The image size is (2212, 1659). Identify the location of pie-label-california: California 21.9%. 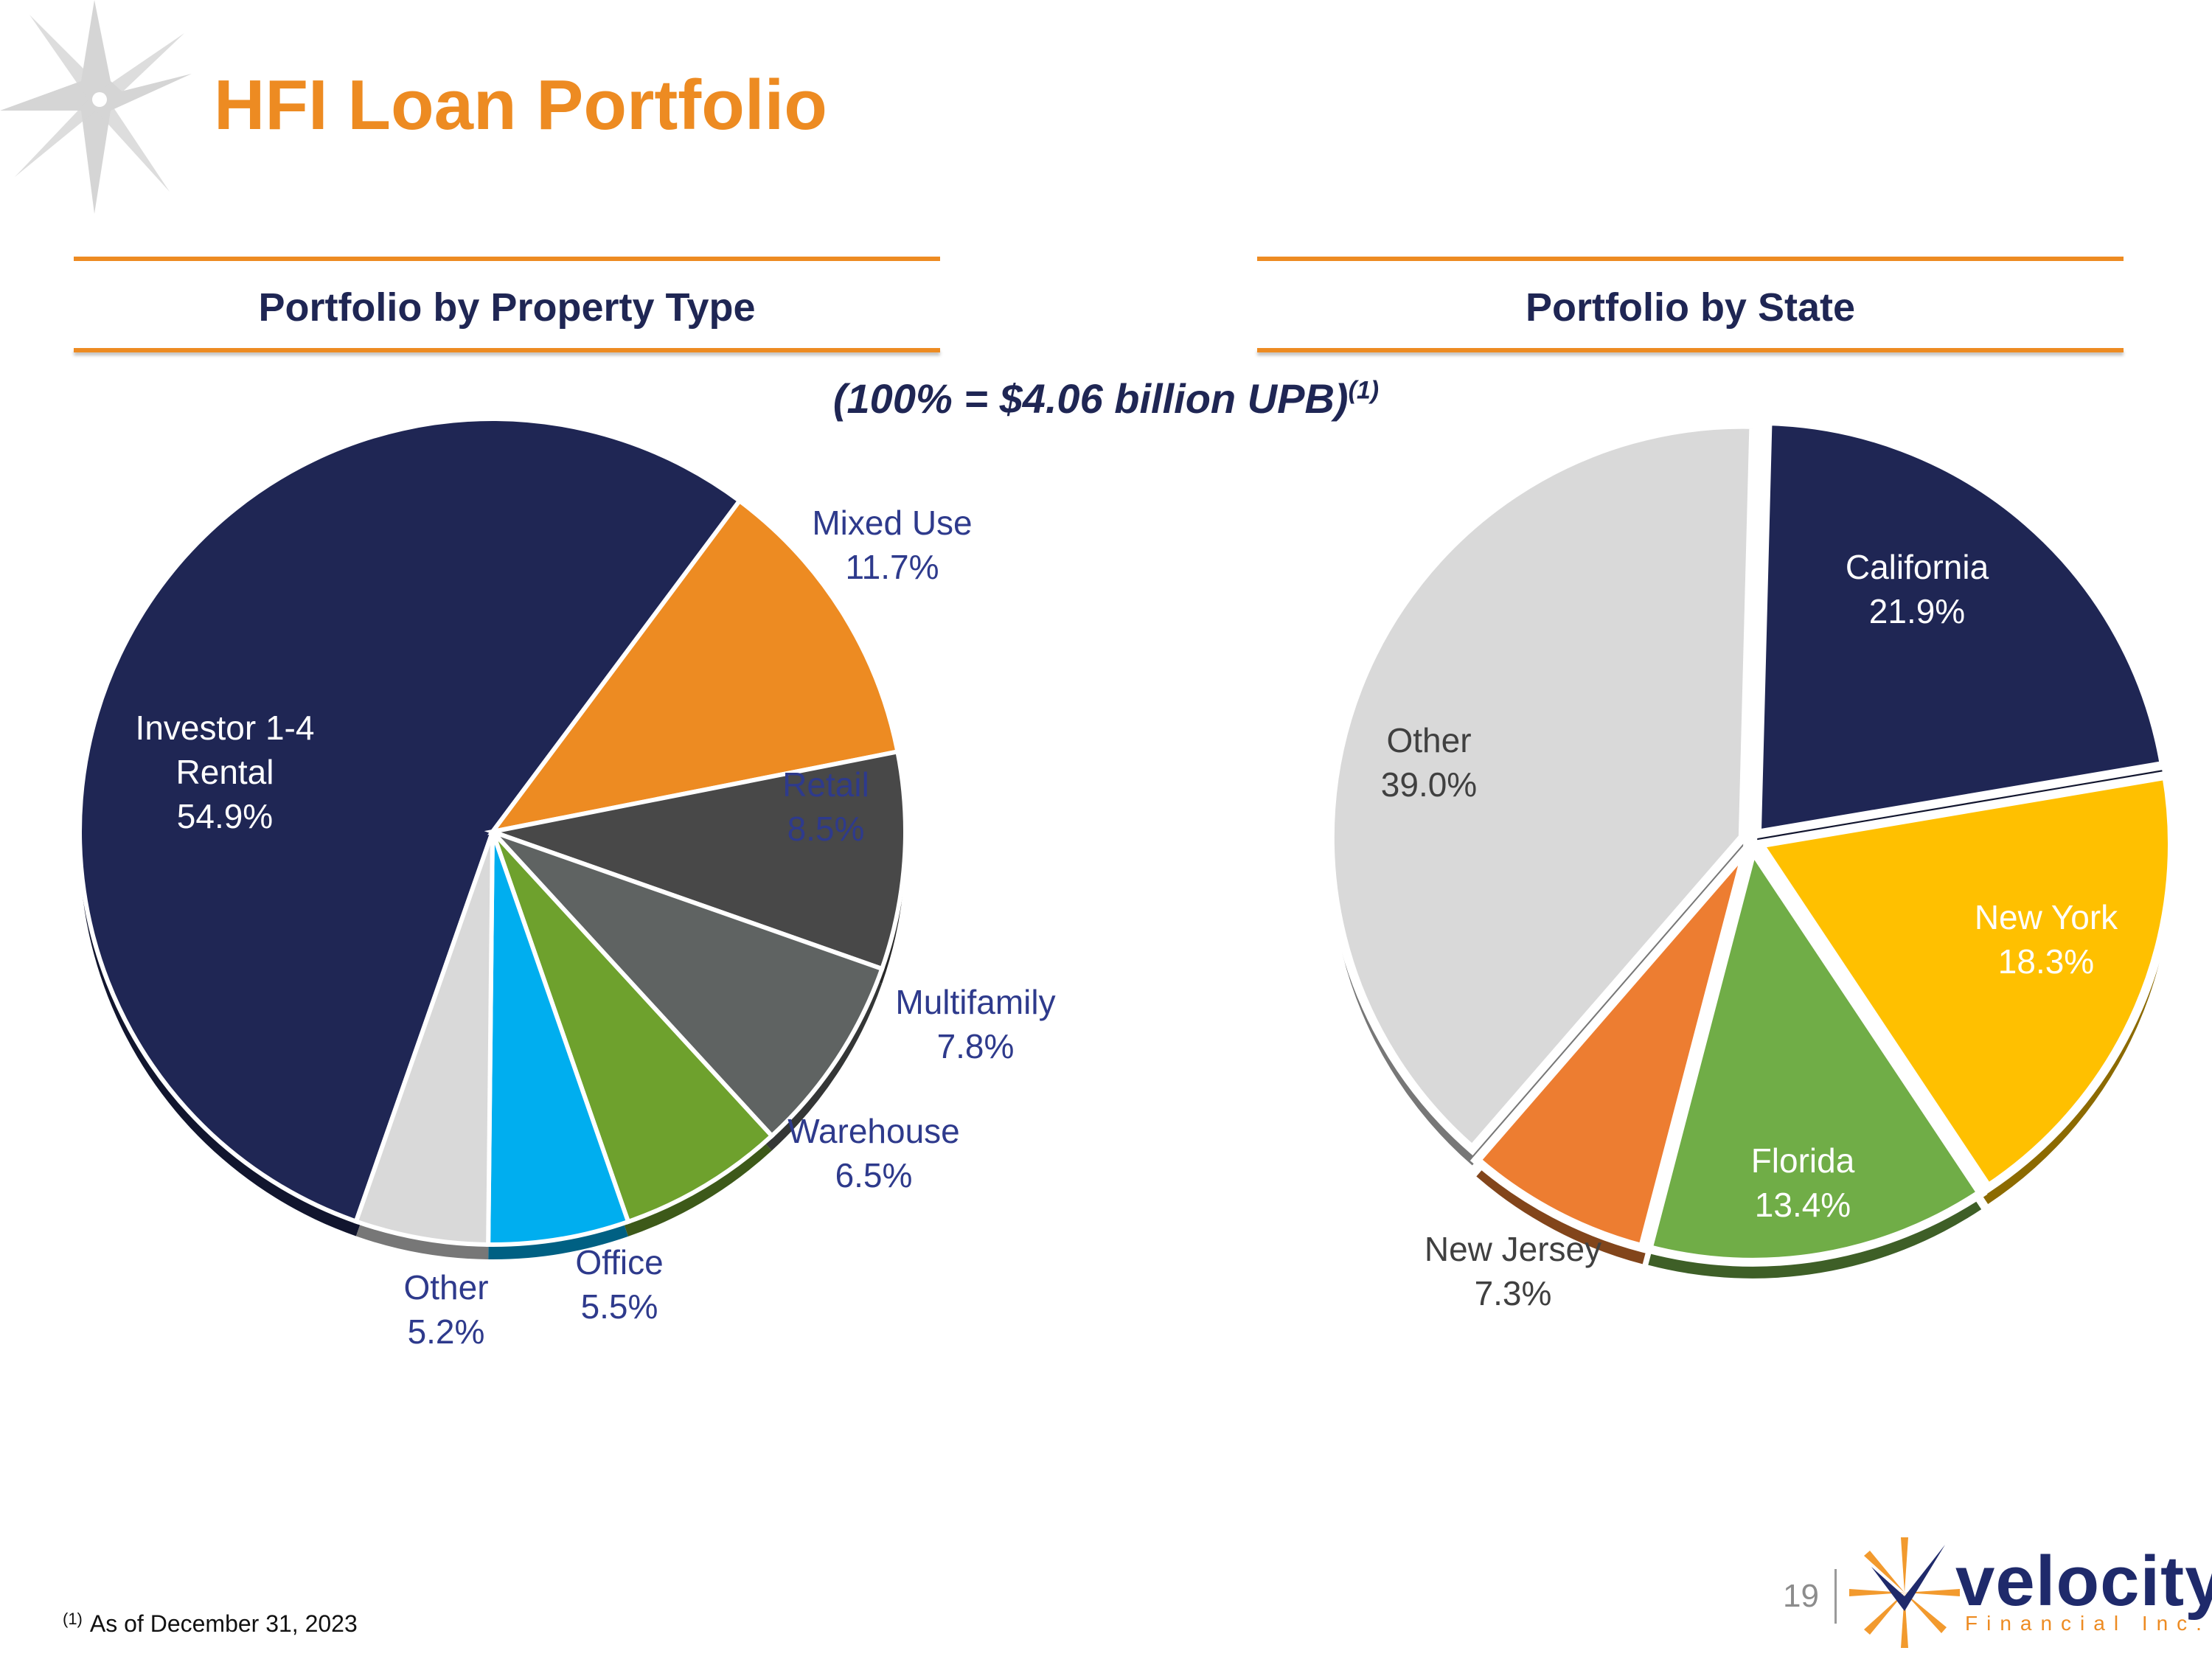
(1917, 589).